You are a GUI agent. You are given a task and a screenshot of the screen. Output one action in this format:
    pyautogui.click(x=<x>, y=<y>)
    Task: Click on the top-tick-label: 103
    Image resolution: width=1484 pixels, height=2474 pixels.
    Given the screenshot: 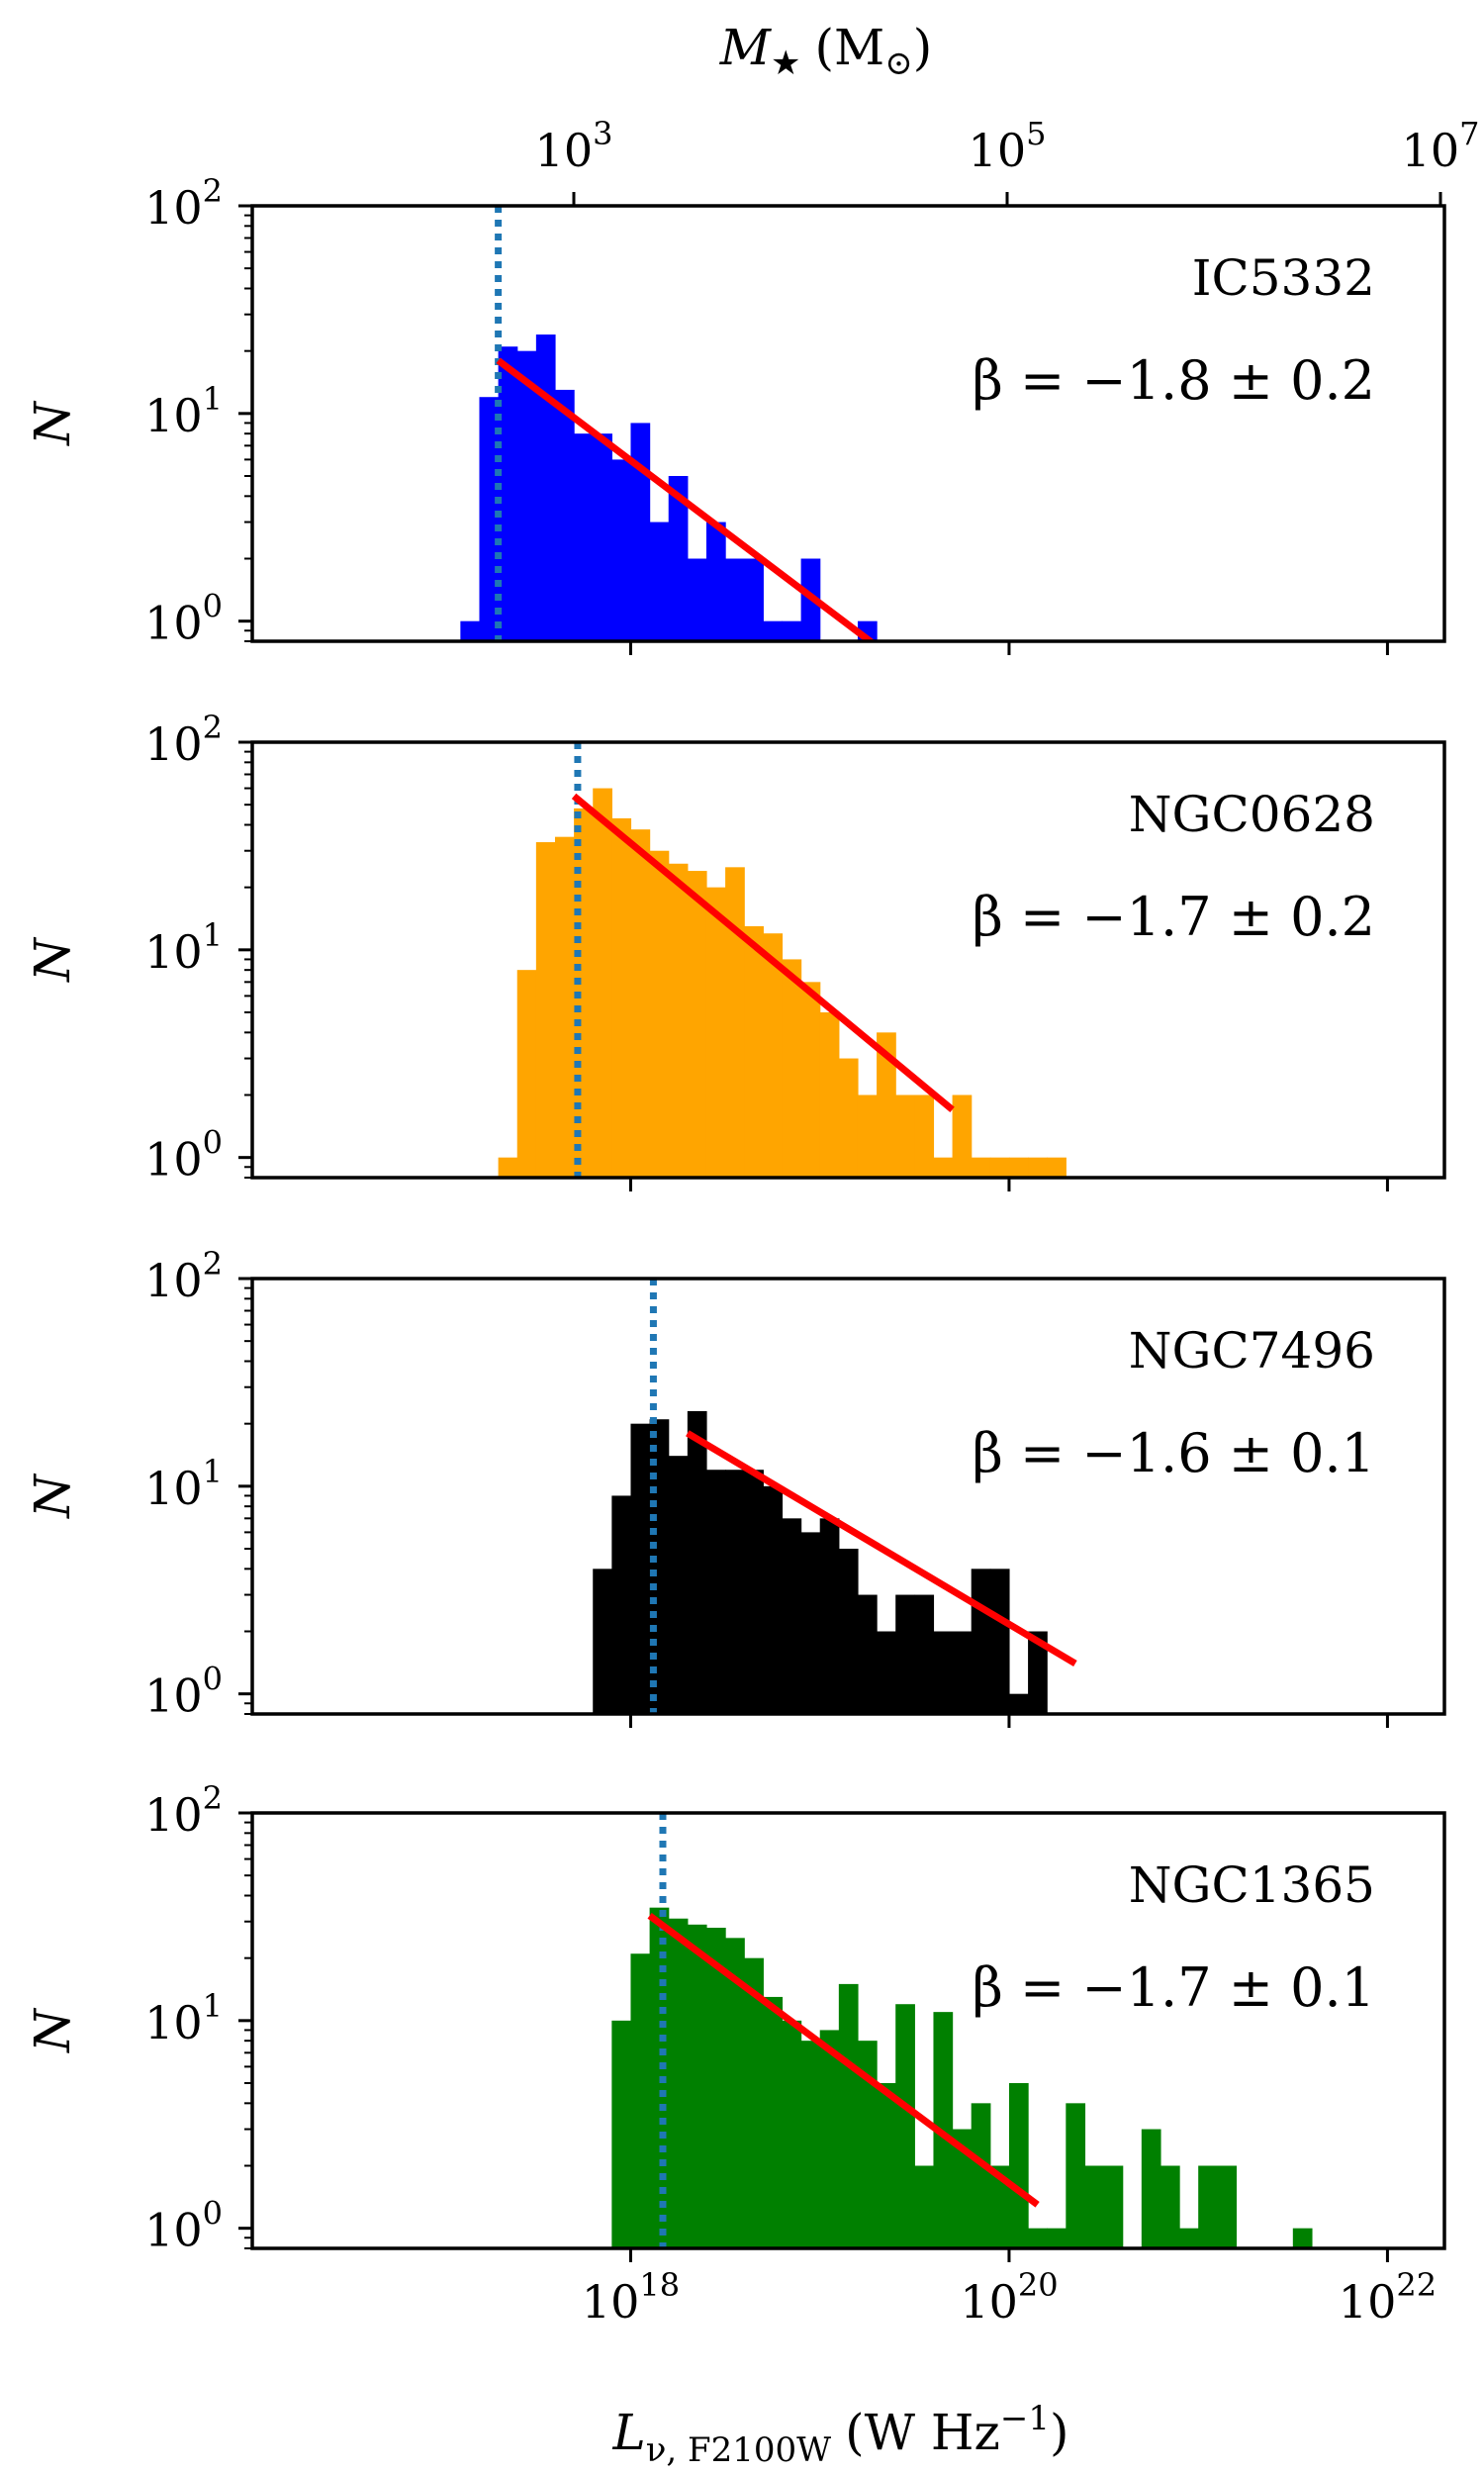 What is the action you would take?
    pyautogui.click(x=574, y=146)
    